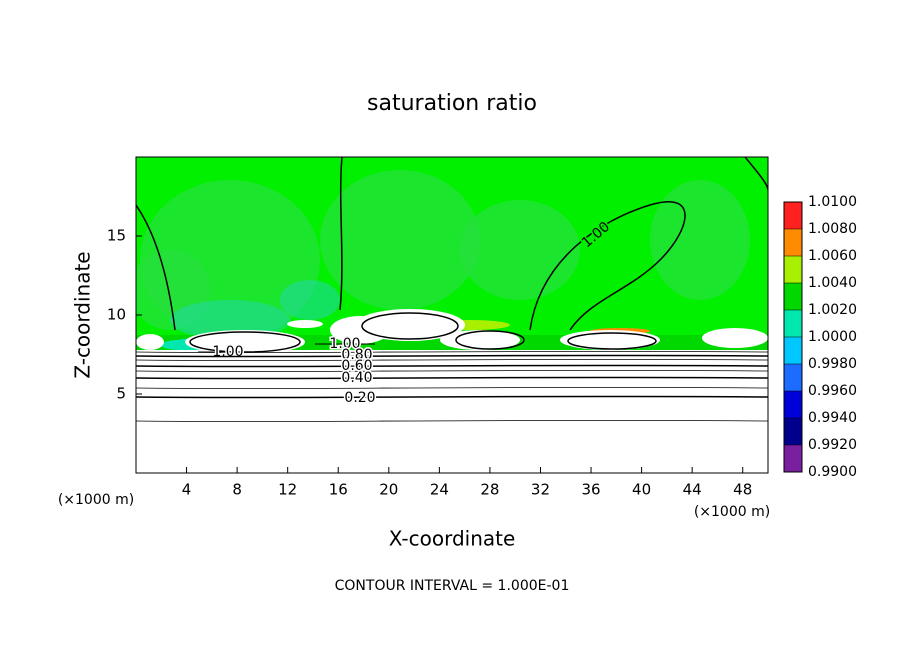 The image size is (904, 654). Describe the element at coordinates (356, 355) in the screenshot. I see `contour-label: 0.80` at that location.